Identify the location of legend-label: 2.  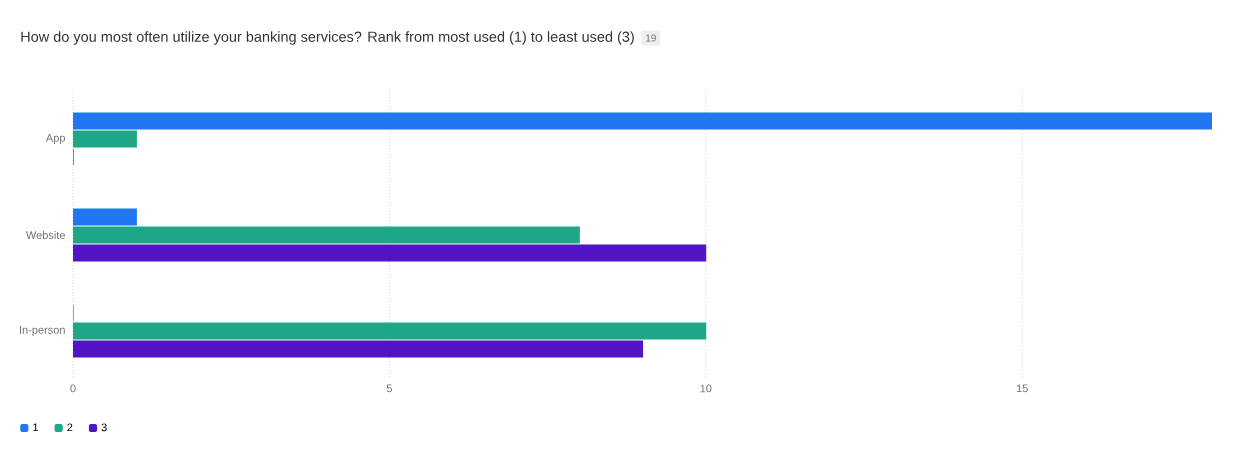
(70, 427).